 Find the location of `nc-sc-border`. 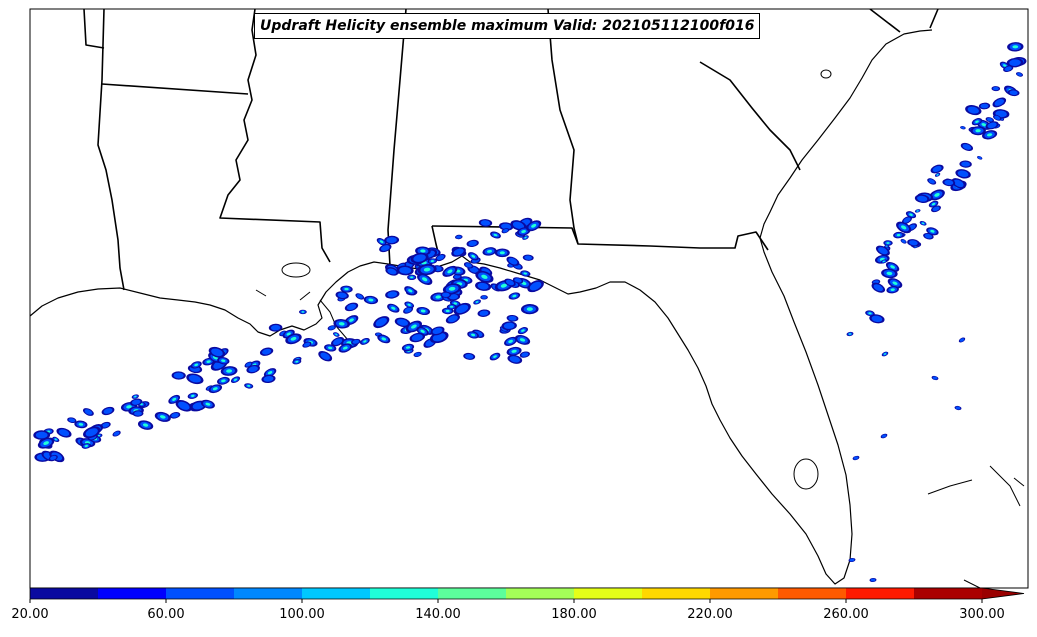

nc-sc-border is located at coordinates (904, 20).